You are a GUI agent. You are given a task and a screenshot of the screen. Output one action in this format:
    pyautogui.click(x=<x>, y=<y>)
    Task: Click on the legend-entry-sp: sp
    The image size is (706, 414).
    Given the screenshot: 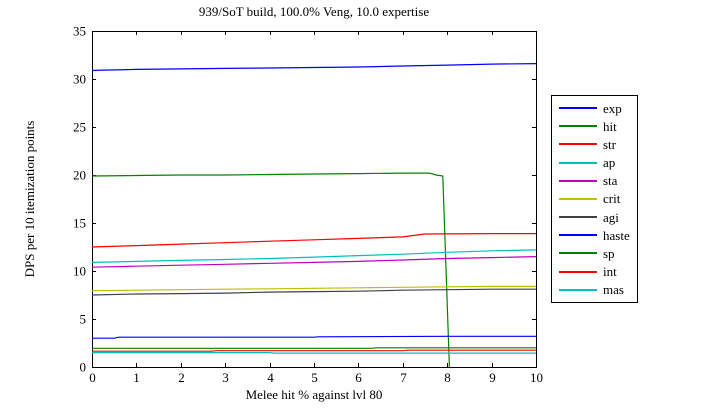 What is the action you would take?
    pyautogui.click(x=594, y=253)
    